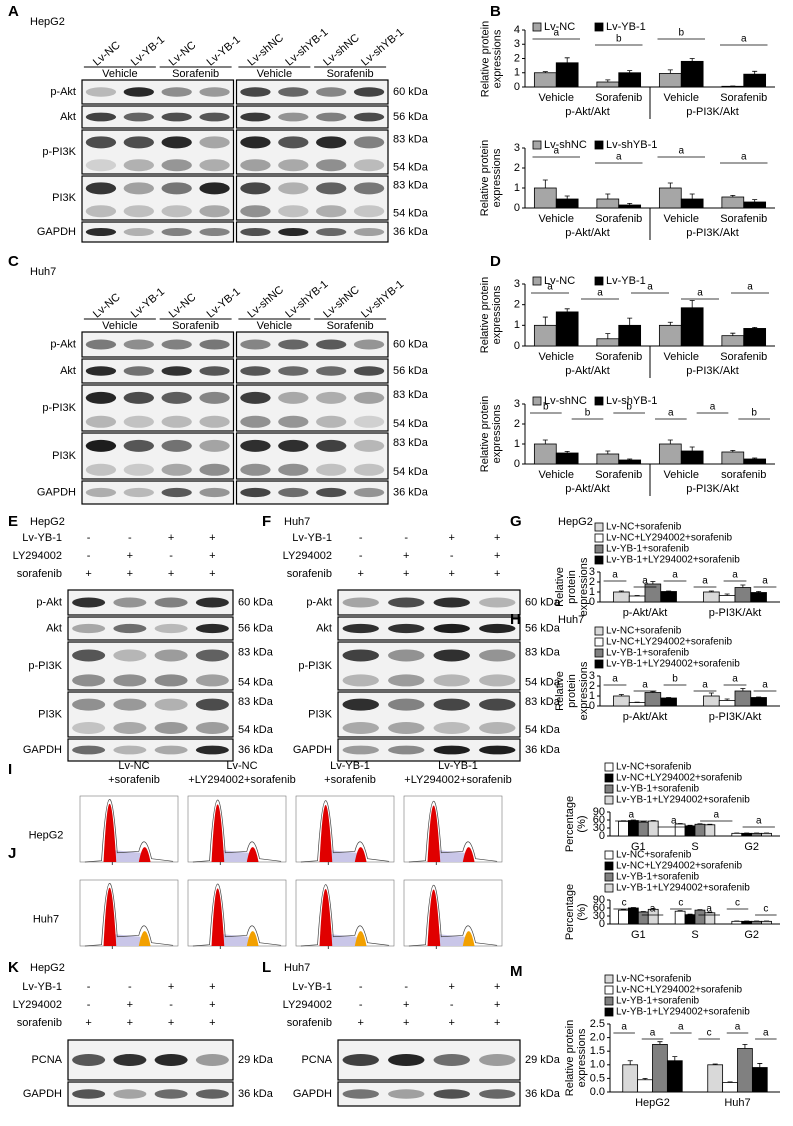  What do you see at coordinates (556, 357) in the screenshot?
I see `x-tick-label: Vehicle` at bounding box center [556, 357].